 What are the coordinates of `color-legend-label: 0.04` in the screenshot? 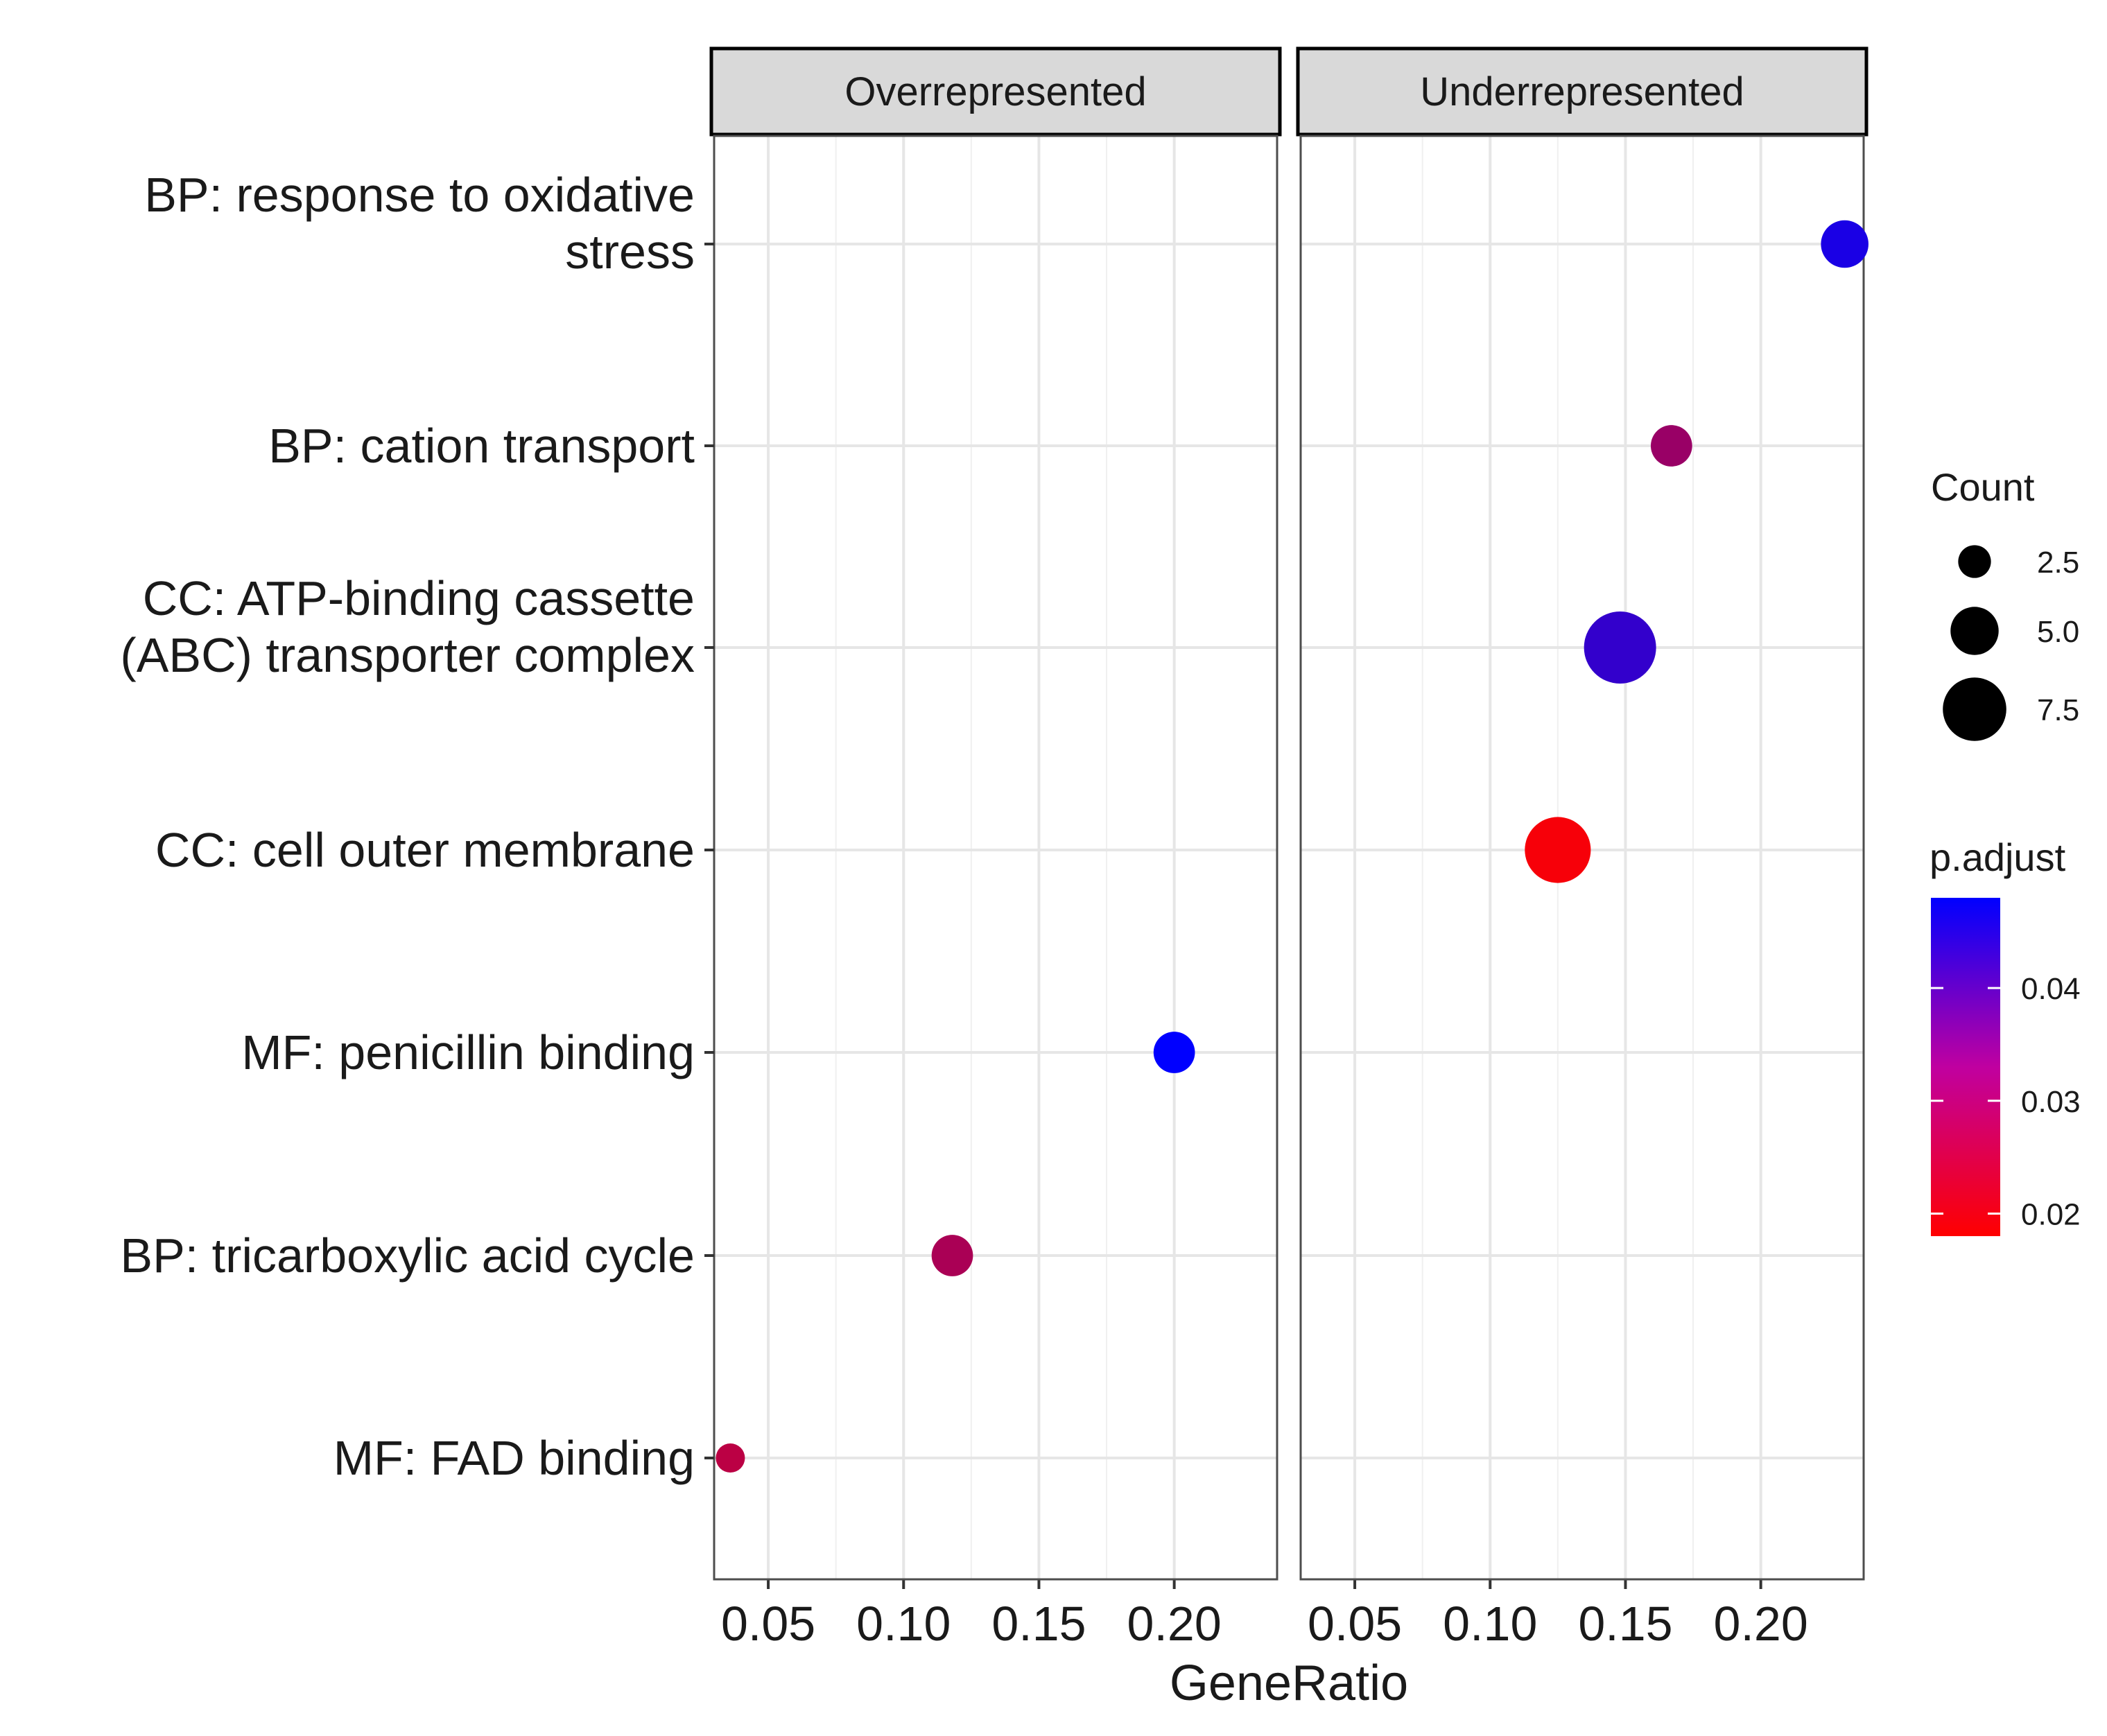 It's located at (2051, 989).